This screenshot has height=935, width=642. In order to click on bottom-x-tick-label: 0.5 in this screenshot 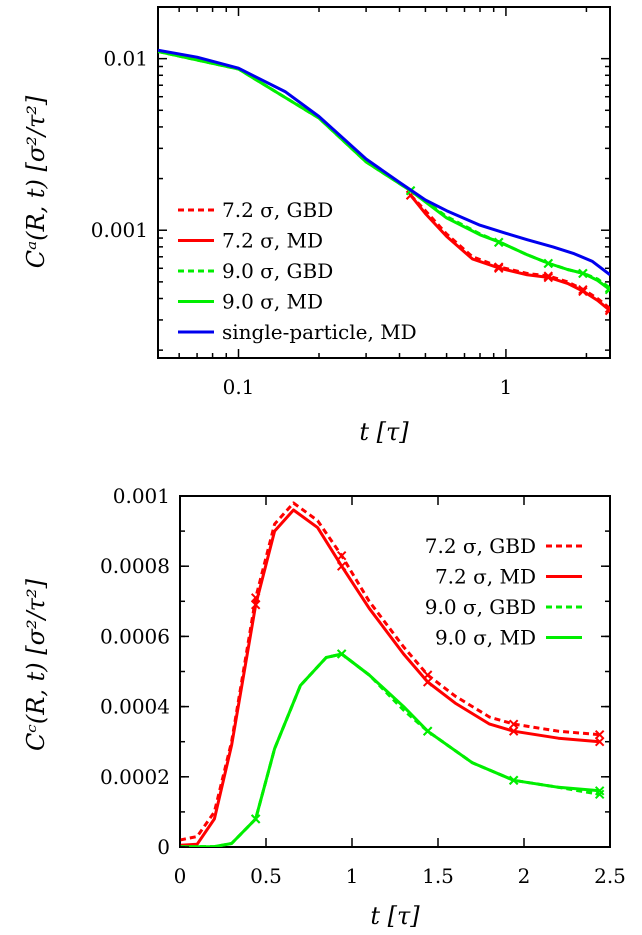, I will do `click(266, 876)`.